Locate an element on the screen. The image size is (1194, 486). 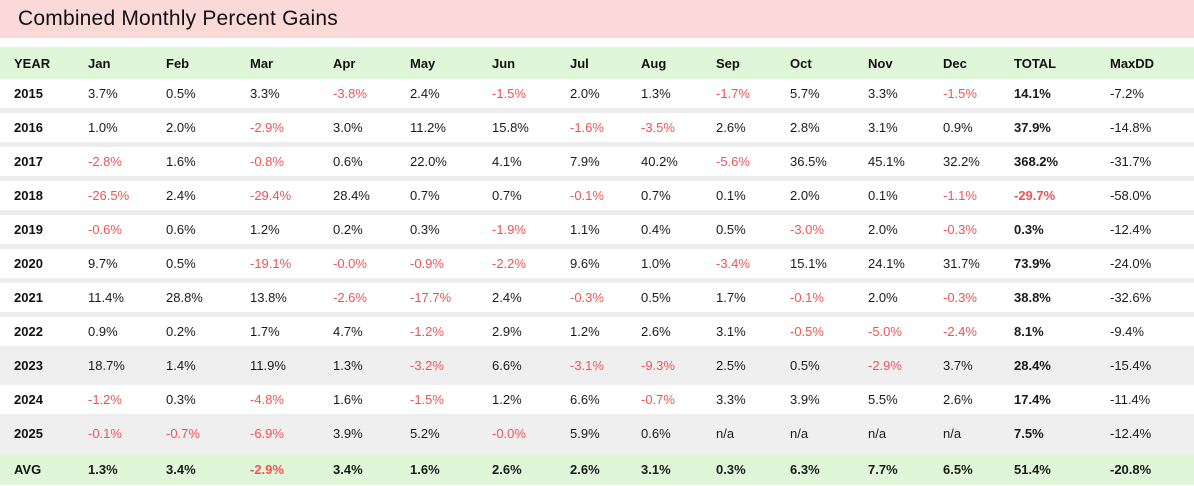
column-header: Sep is located at coordinates (739, 63).